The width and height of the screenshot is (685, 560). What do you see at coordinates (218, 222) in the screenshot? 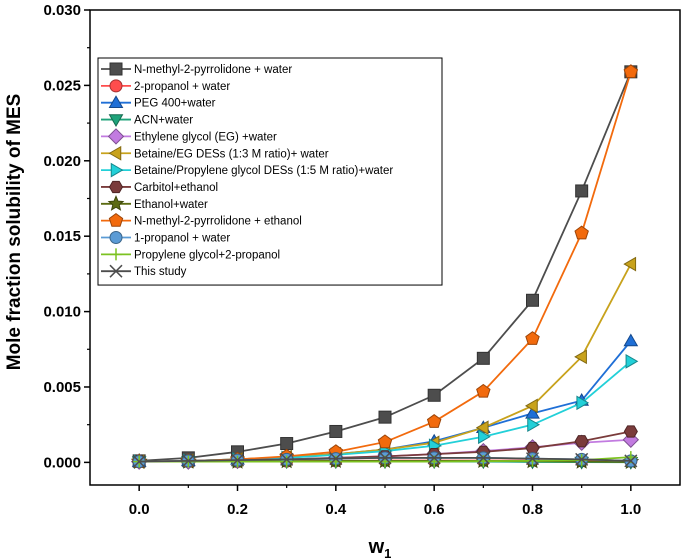
I see `legend-label: N-methyl-2-pyrrolidone + ethanol` at bounding box center [218, 222].